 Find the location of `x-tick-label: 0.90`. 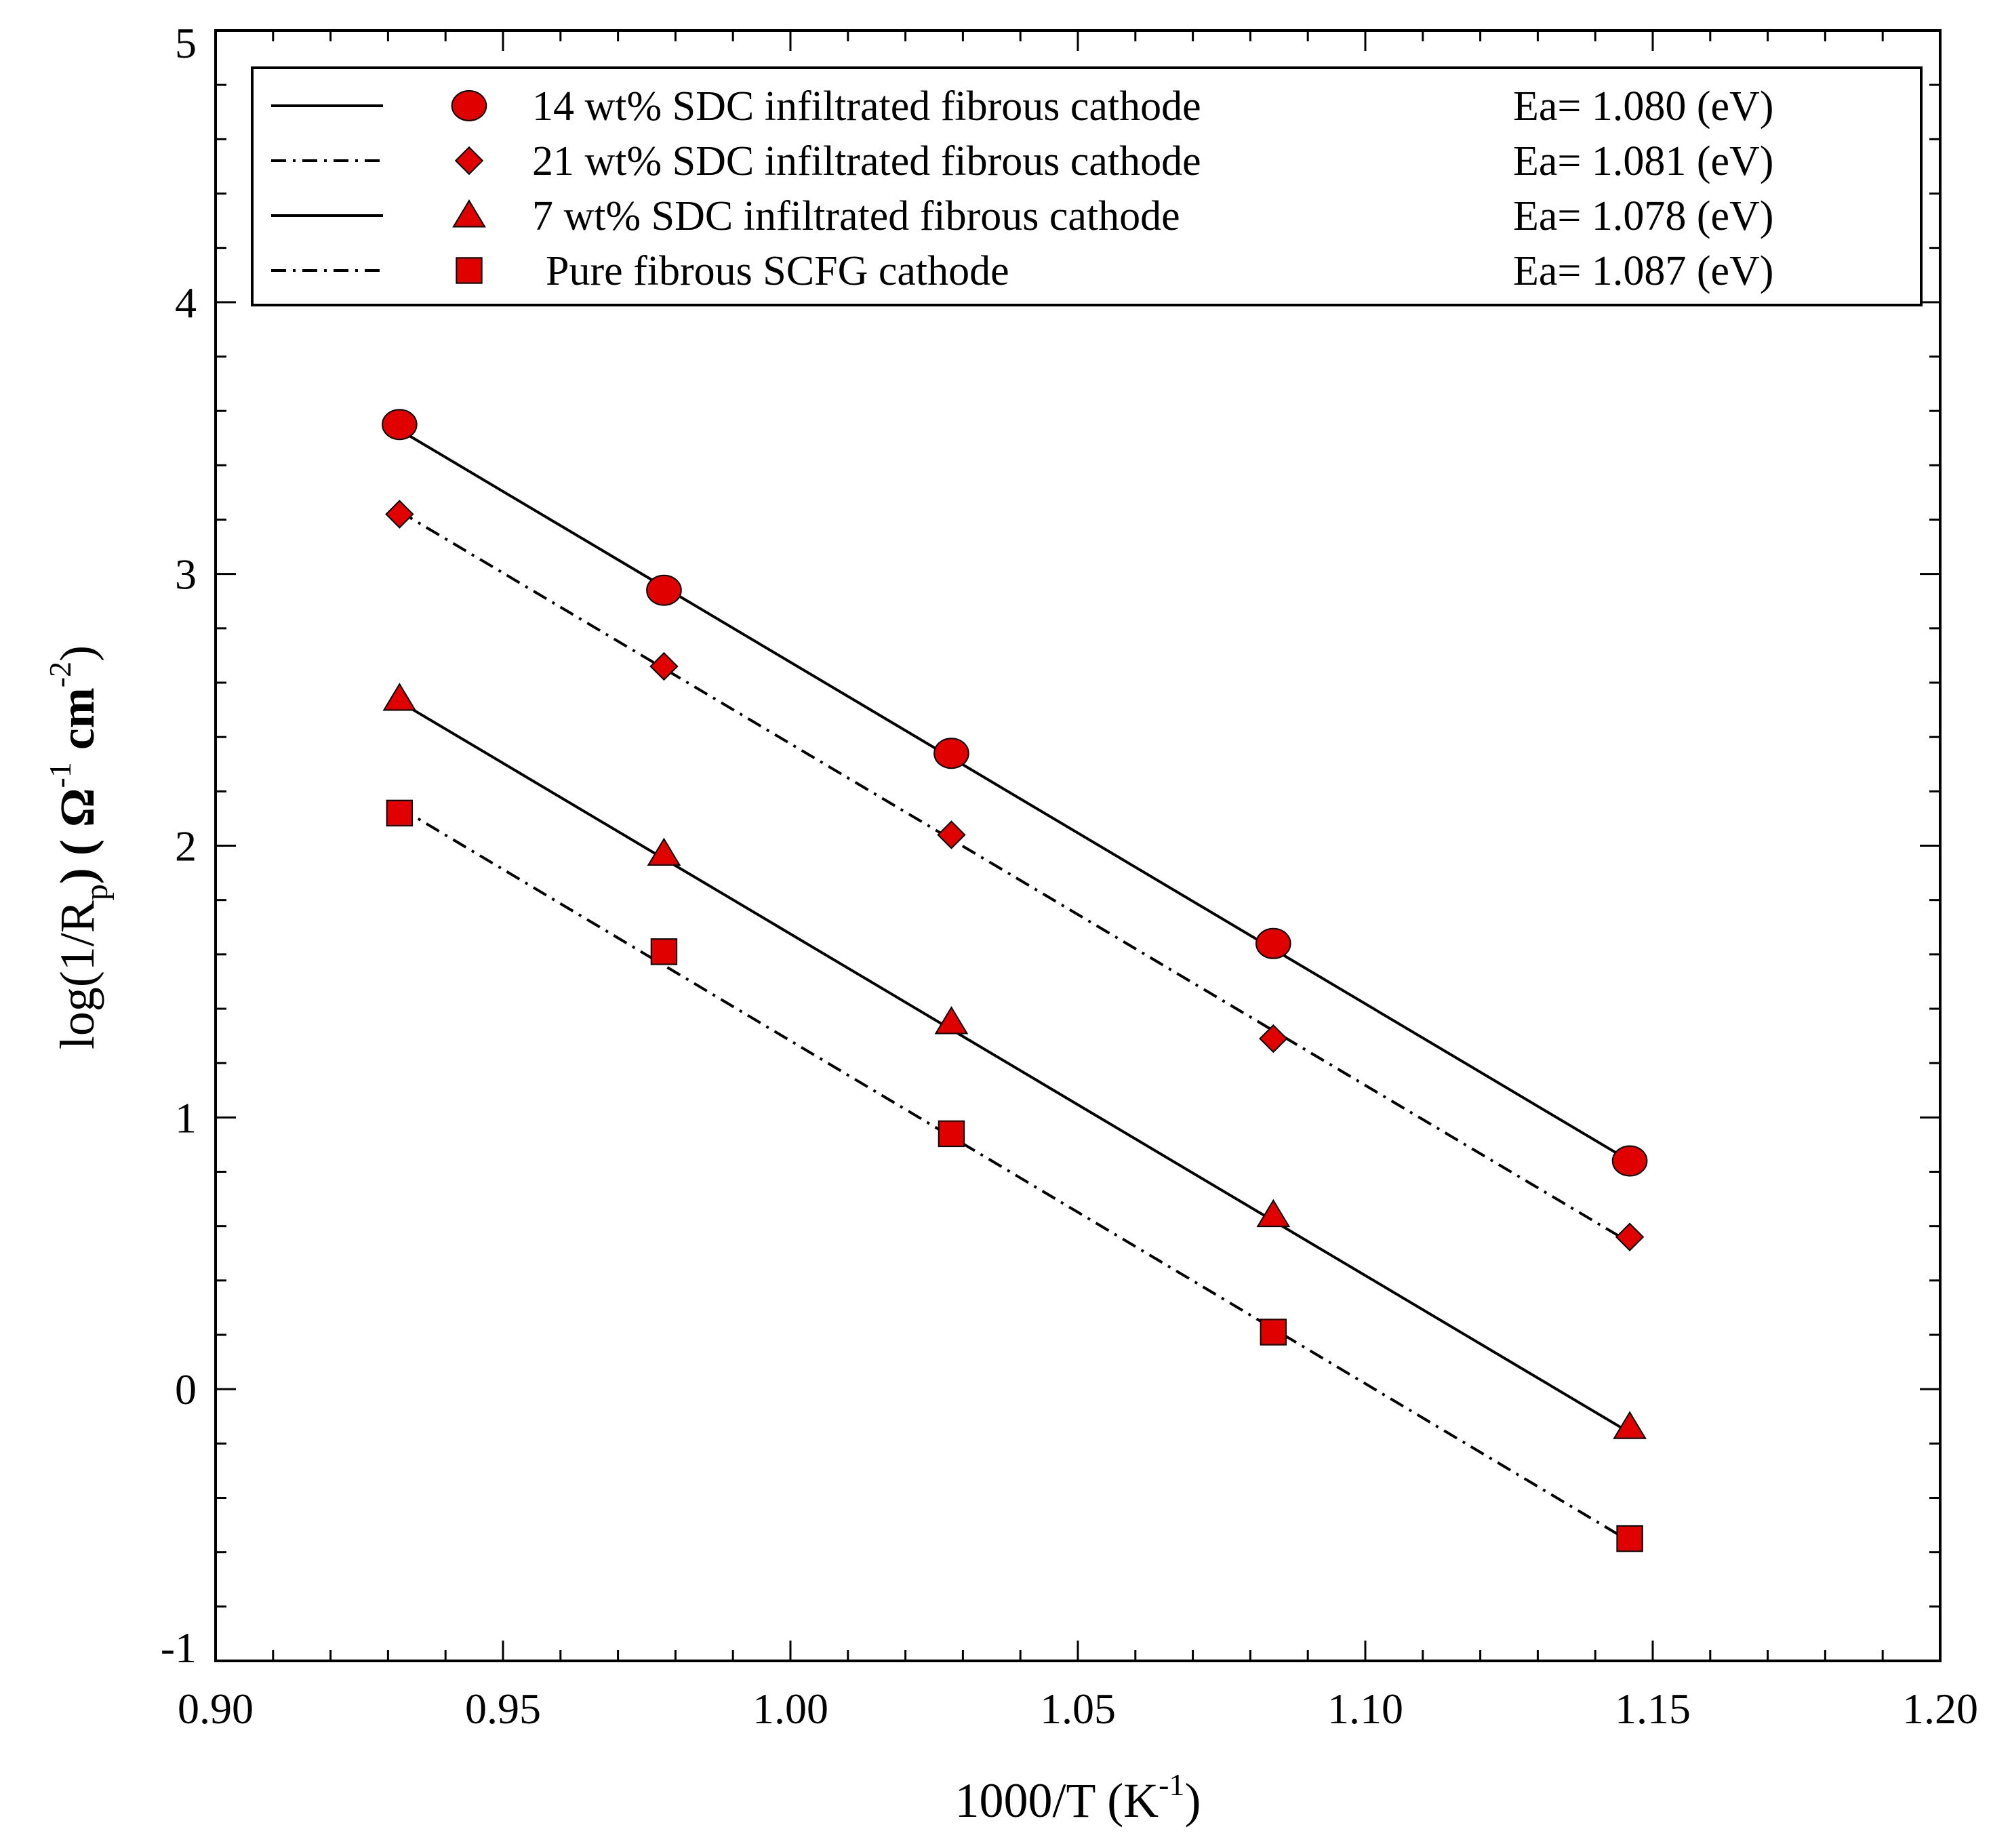

x-tick-label: 0.90 is located at coordinates (216, 1709).